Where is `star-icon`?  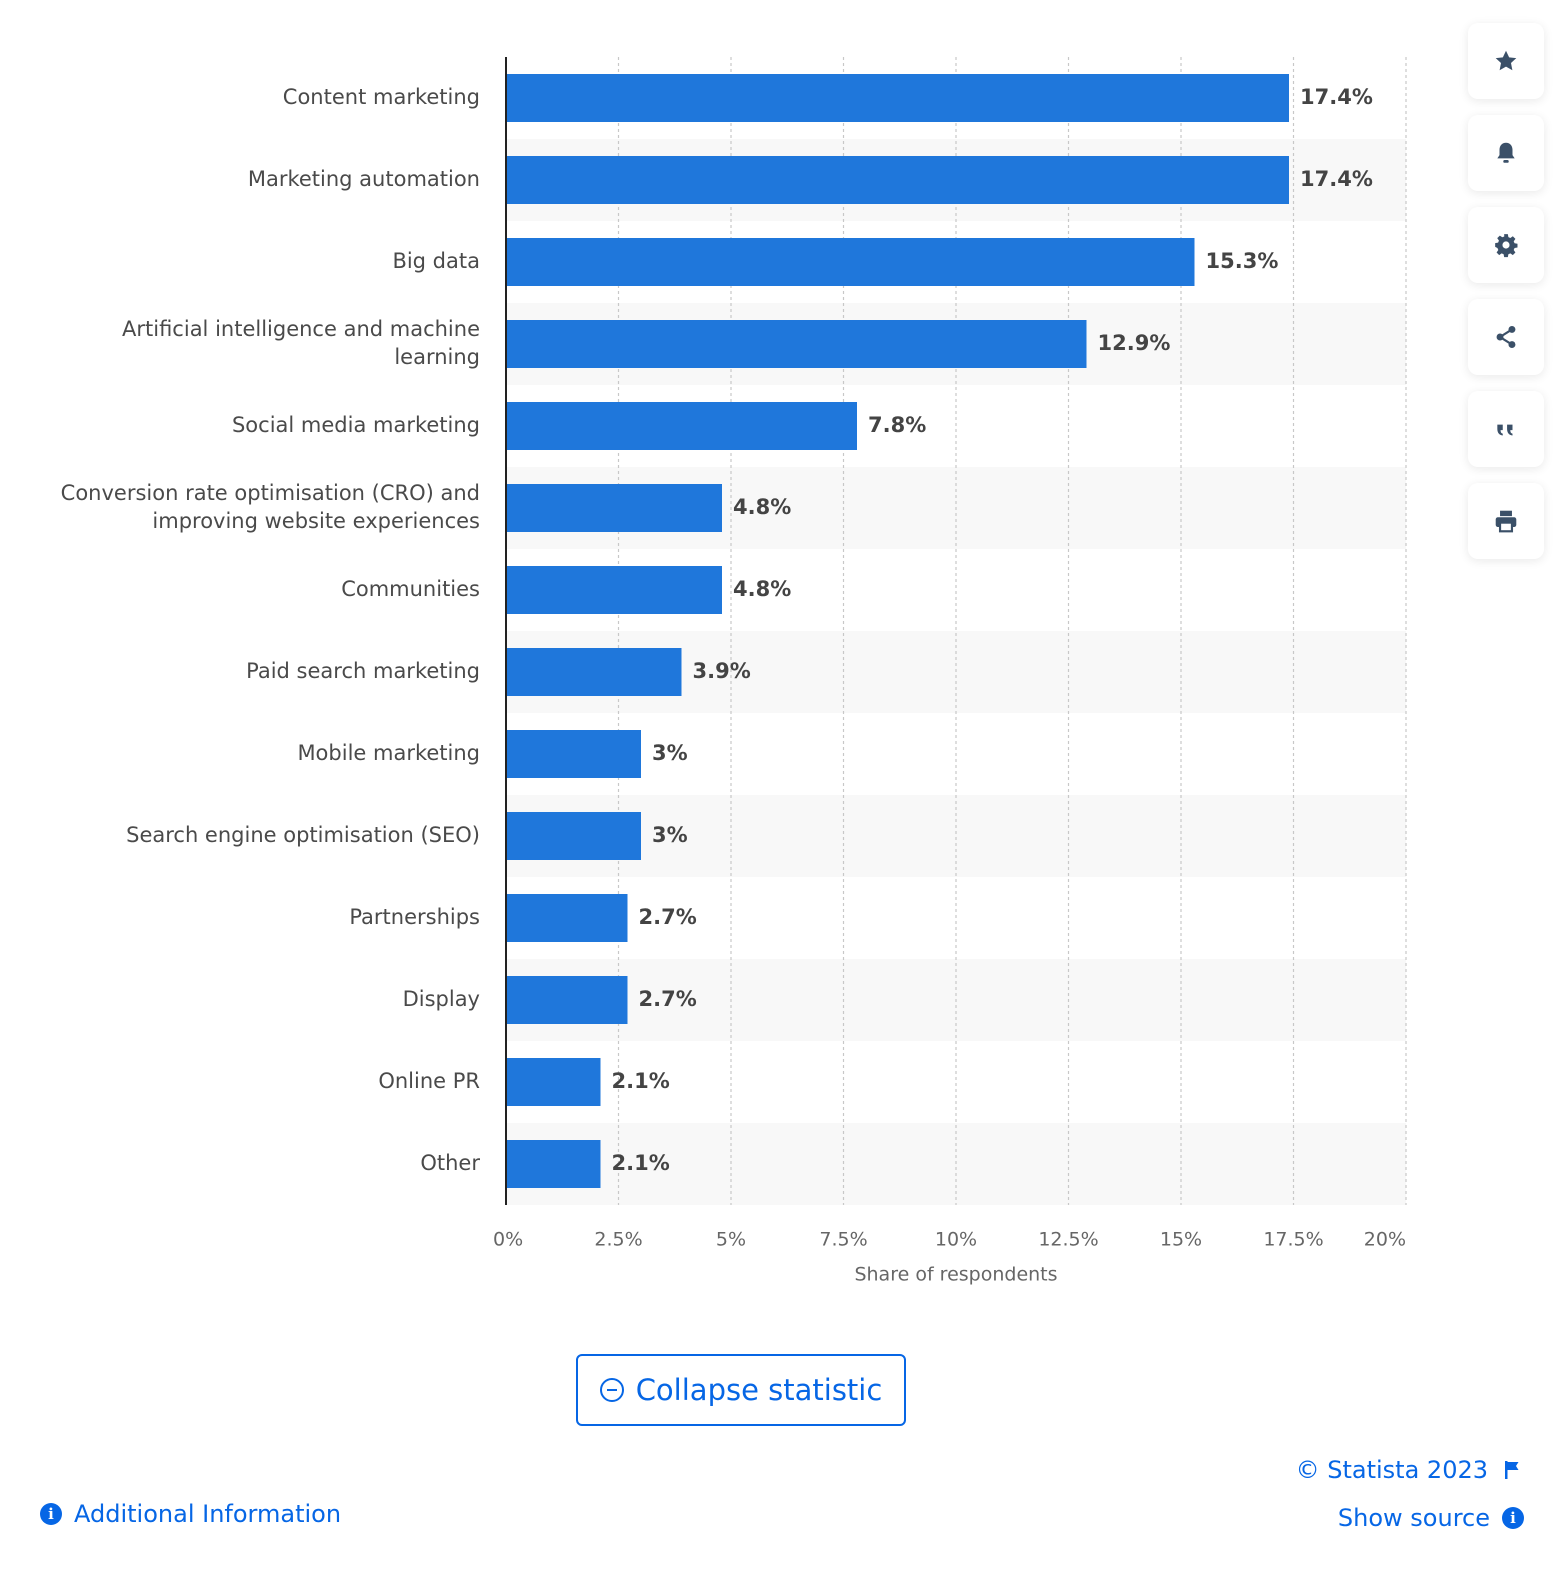 star-icon is located at coordinates (1506, 60).